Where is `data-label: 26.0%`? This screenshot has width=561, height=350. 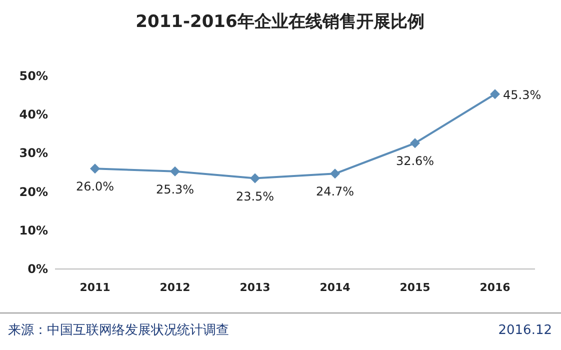 data-label: 26.0% is located at coordinates (95, 187).